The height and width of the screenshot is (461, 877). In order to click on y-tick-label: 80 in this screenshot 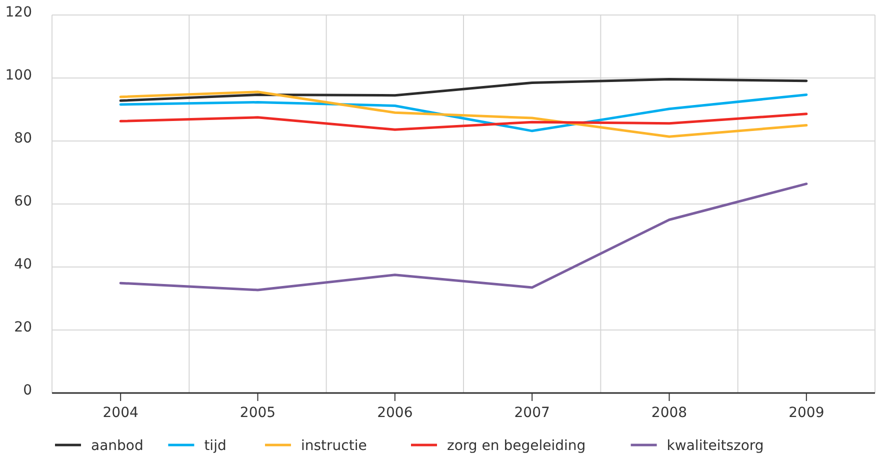, I will do `click(23, 138)`.